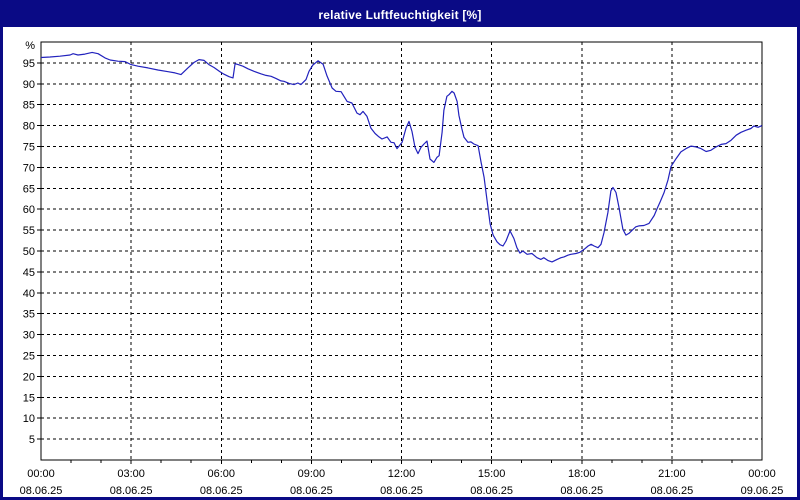  I want to click on y-axis-label: 95, so click(29, 64).